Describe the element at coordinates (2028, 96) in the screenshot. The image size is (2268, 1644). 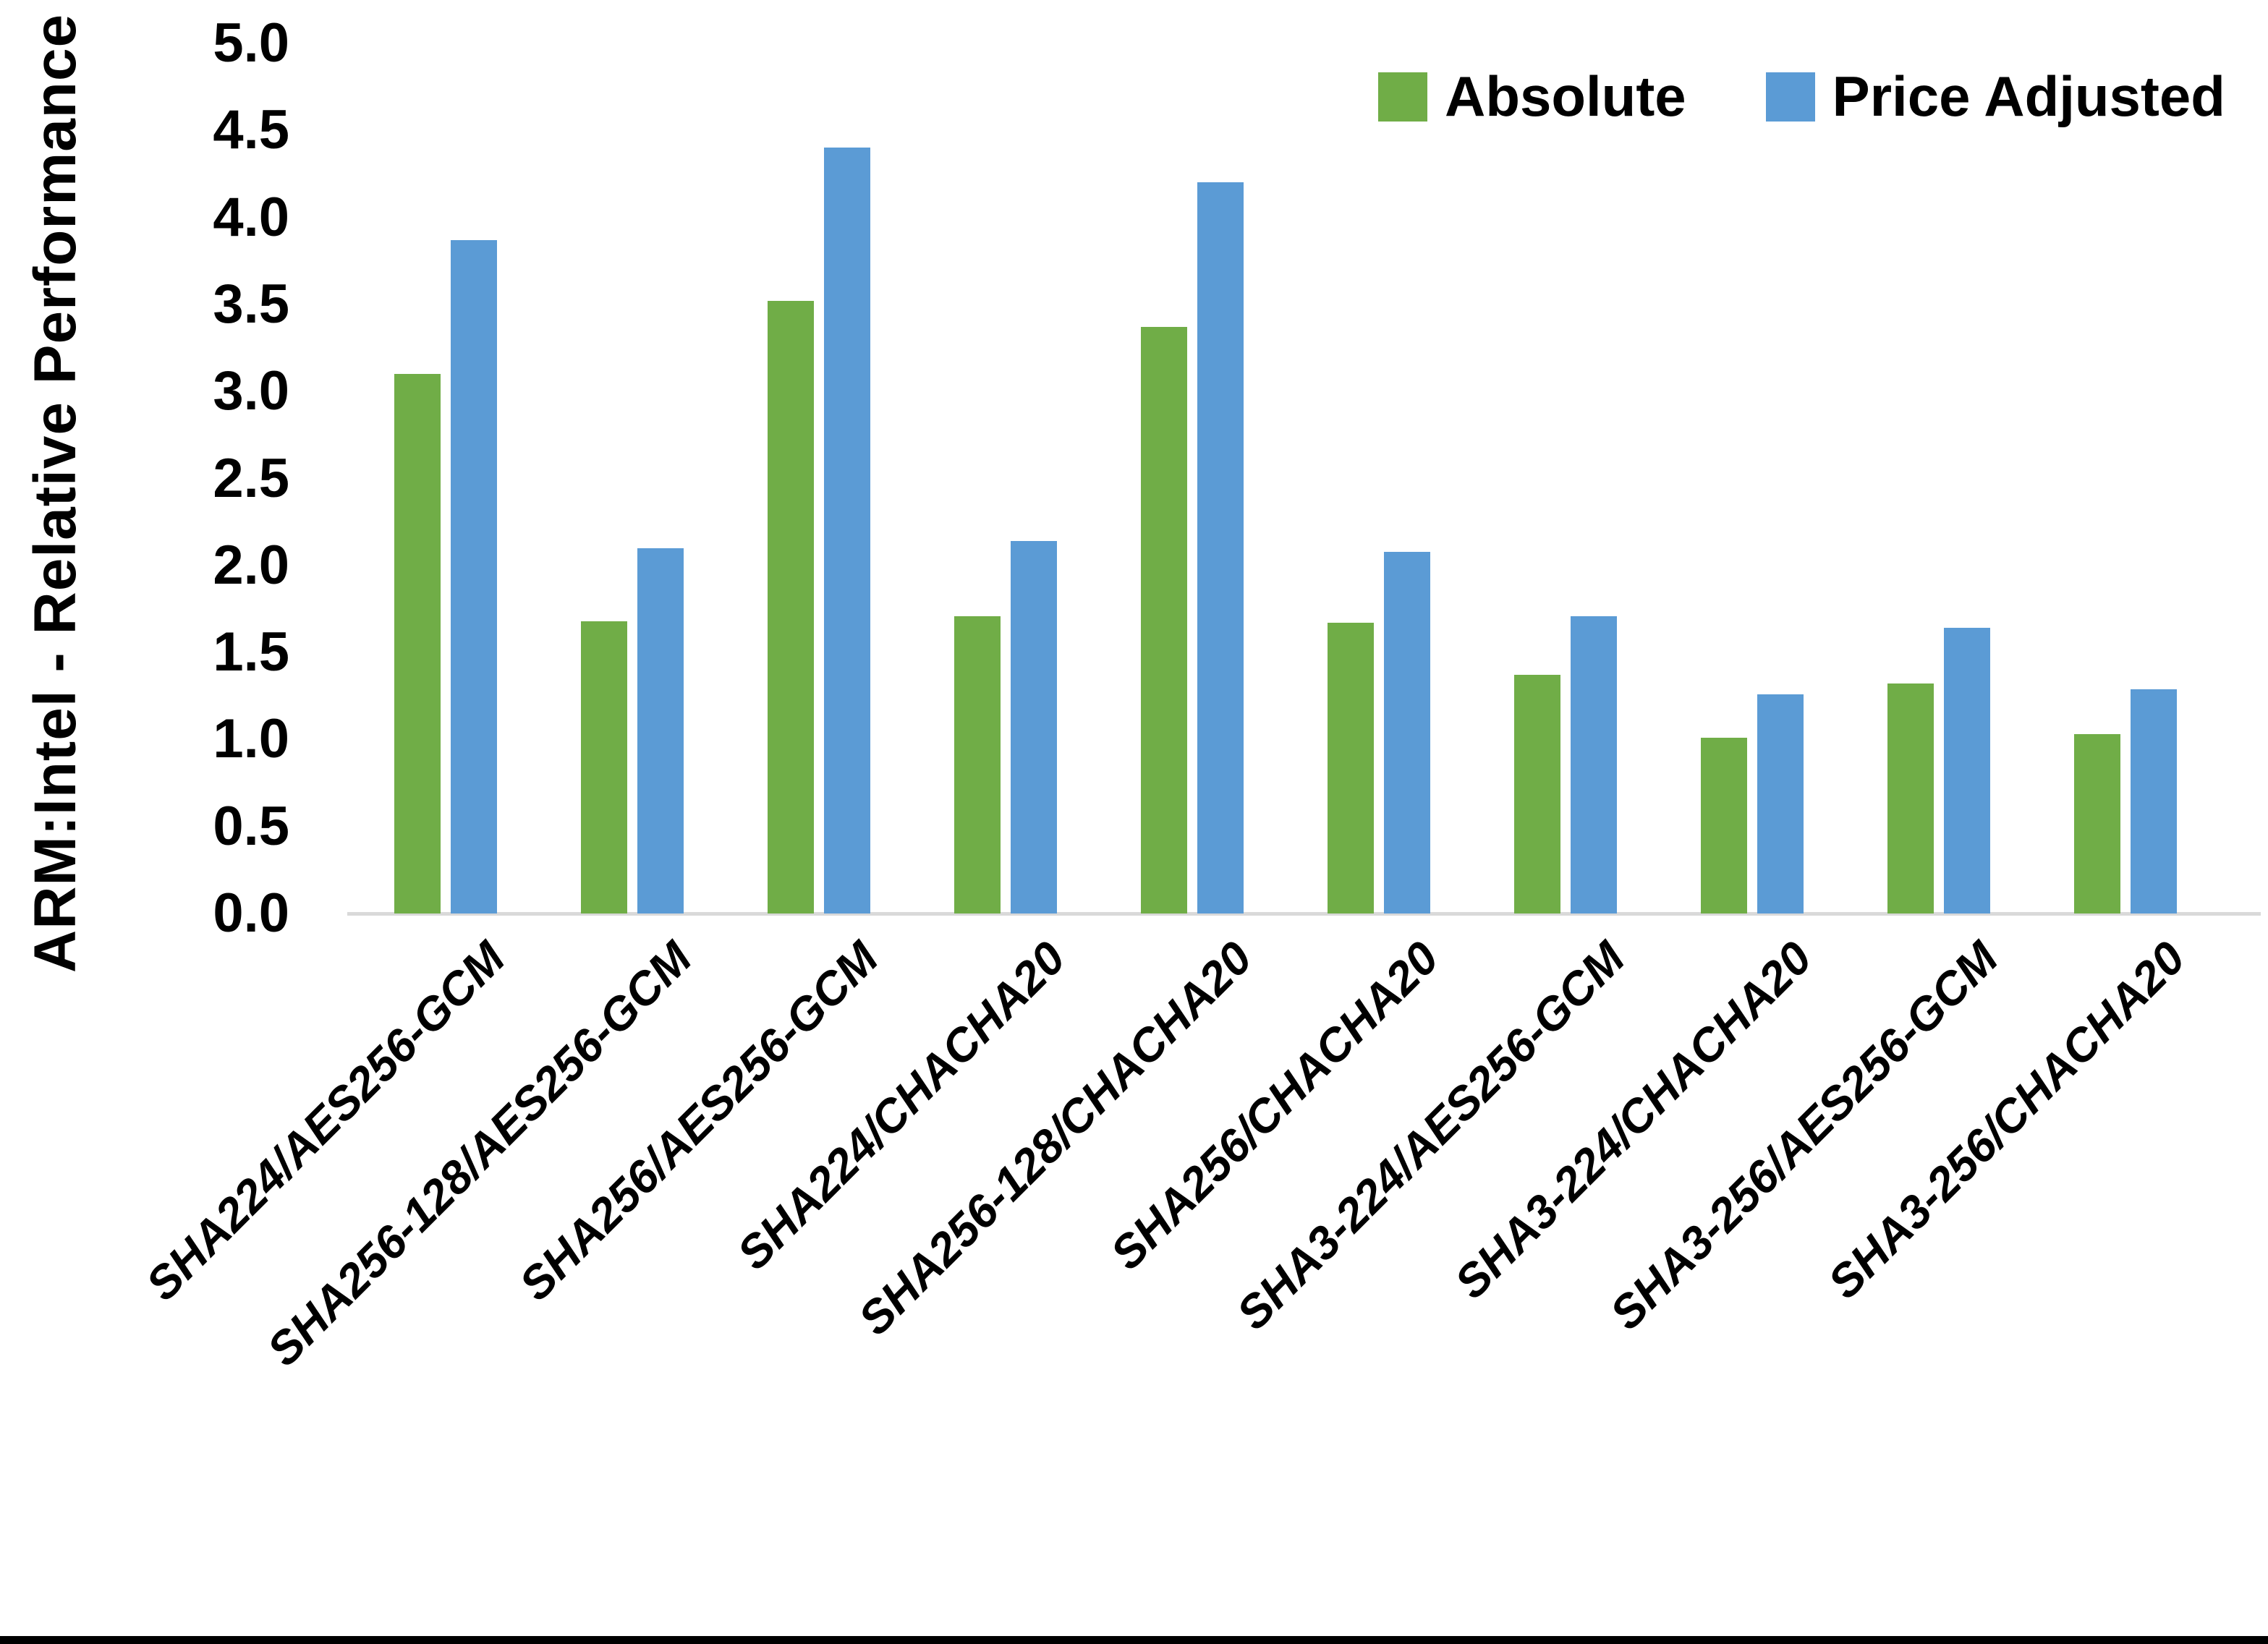
I see `legend-label: Price Adjusted` at that location.